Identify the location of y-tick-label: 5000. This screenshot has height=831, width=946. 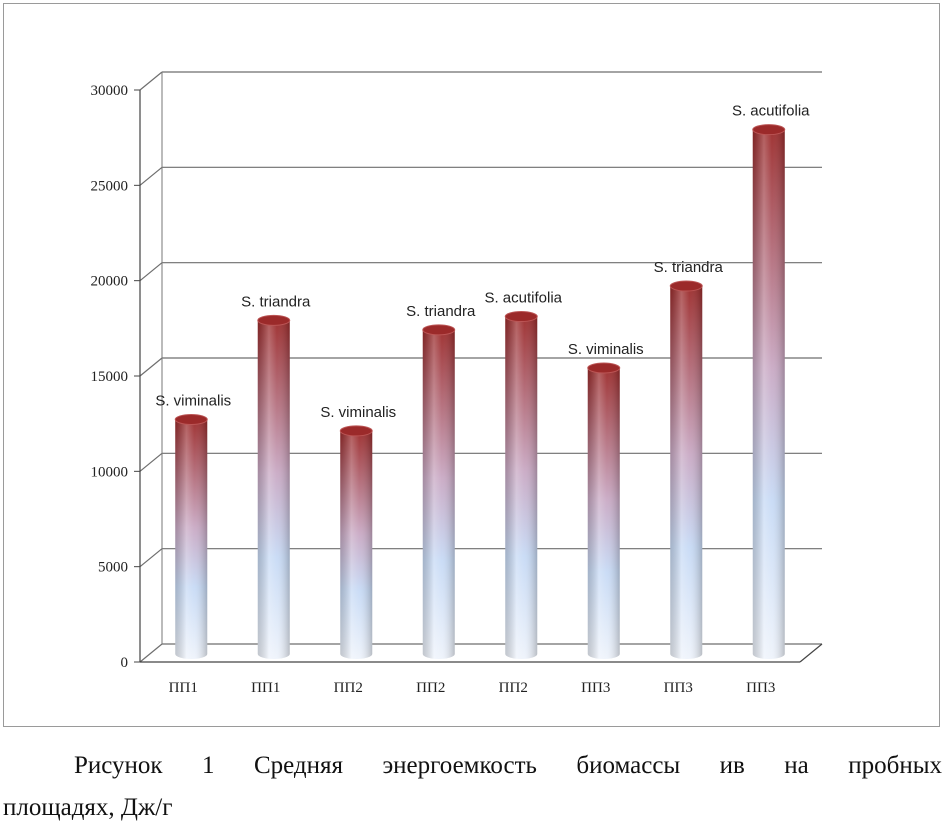
(113, 568).